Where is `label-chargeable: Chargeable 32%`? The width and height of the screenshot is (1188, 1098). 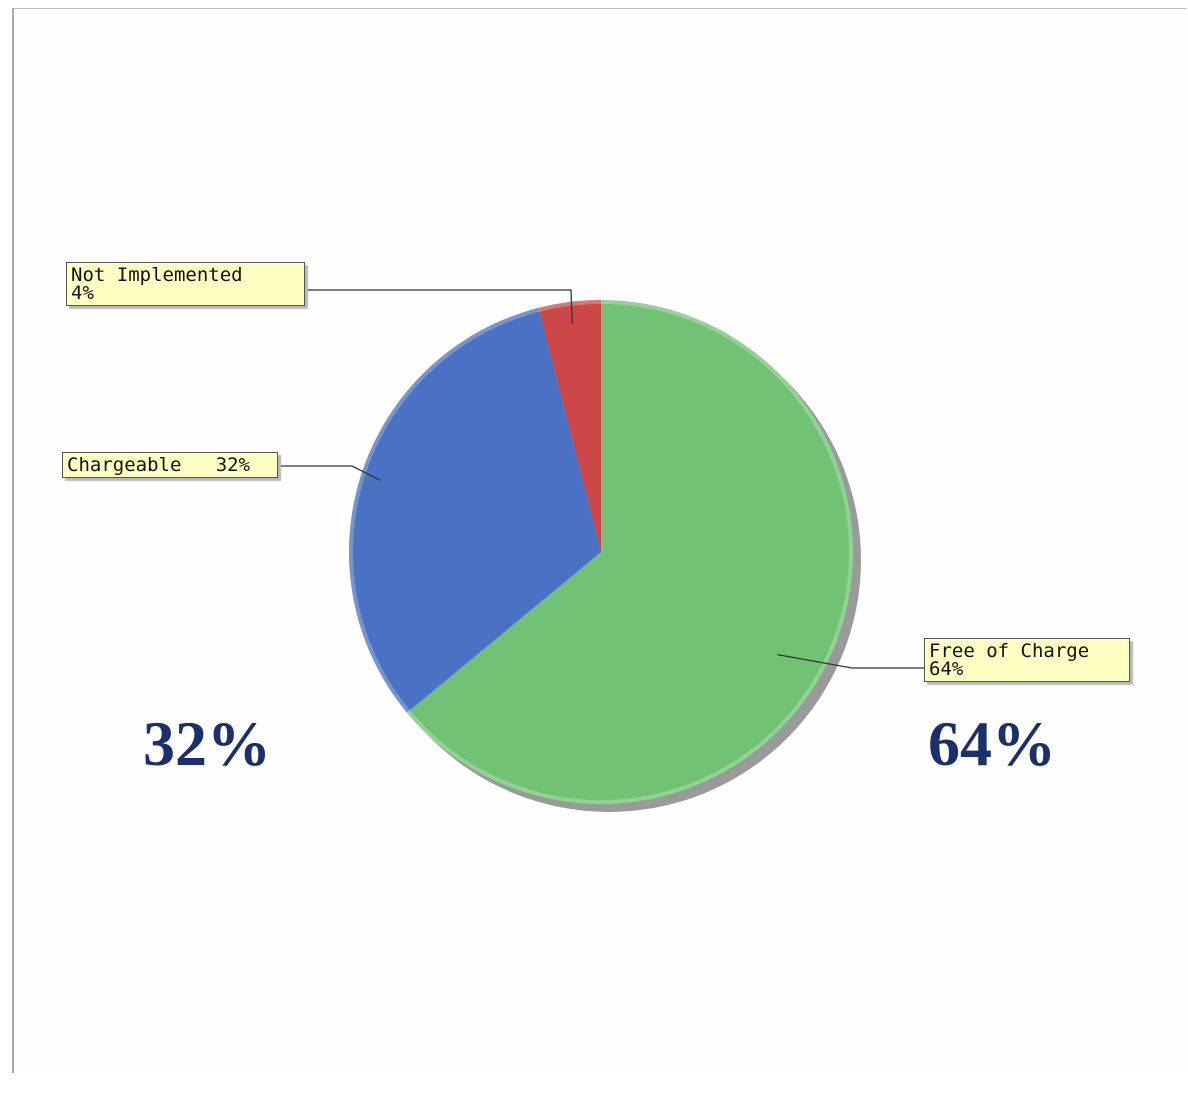 label-chargeable: Chargeable 32% is located at coordinates (170, 465).